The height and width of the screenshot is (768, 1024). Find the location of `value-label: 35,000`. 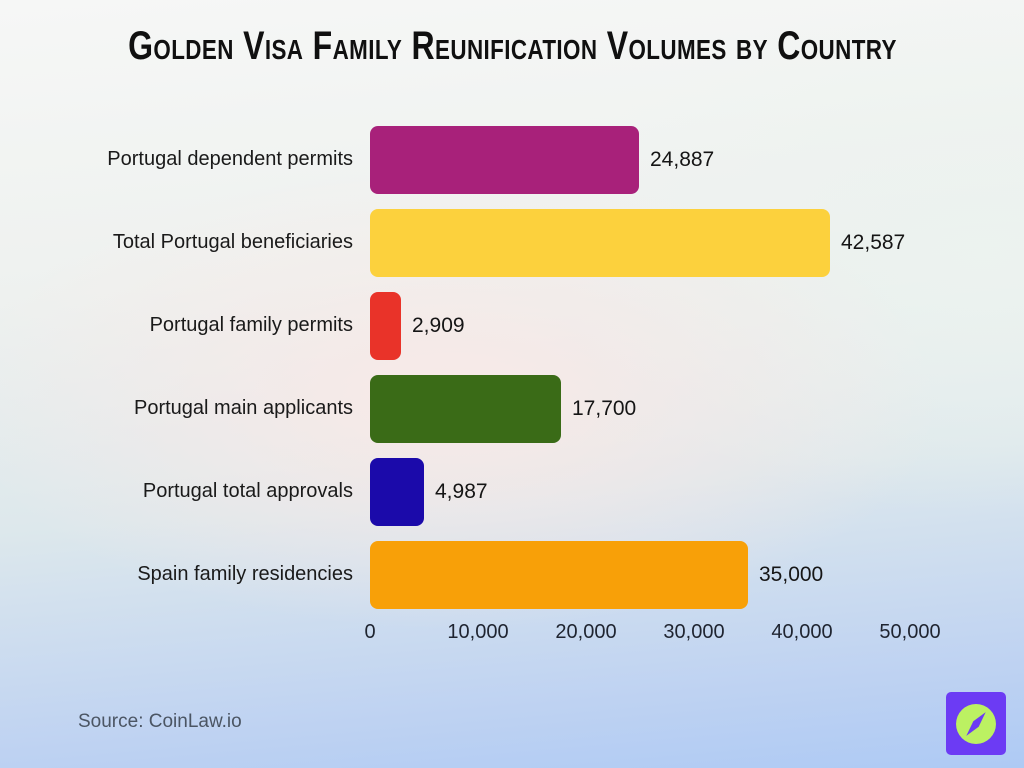

value-label: 35,000 is located at coordinates (791, 574).